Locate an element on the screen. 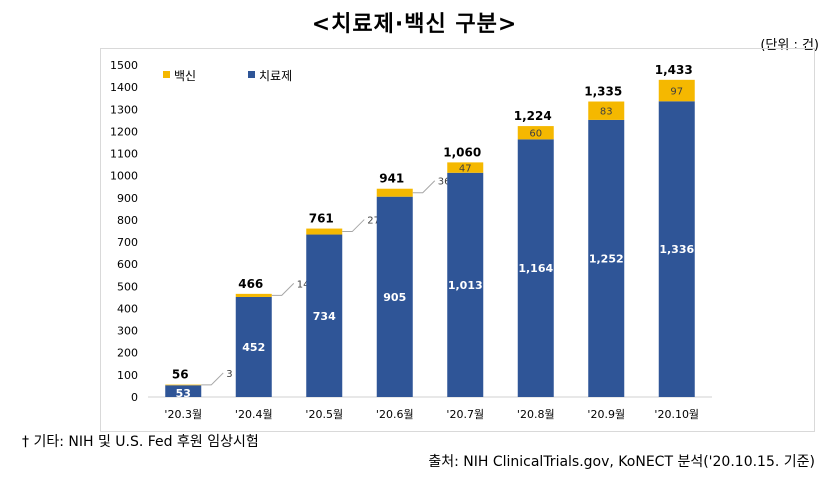 The height and width of the screenshot is (485, 829). y-tick-label: 1500 is located at coordinates (124, 65).